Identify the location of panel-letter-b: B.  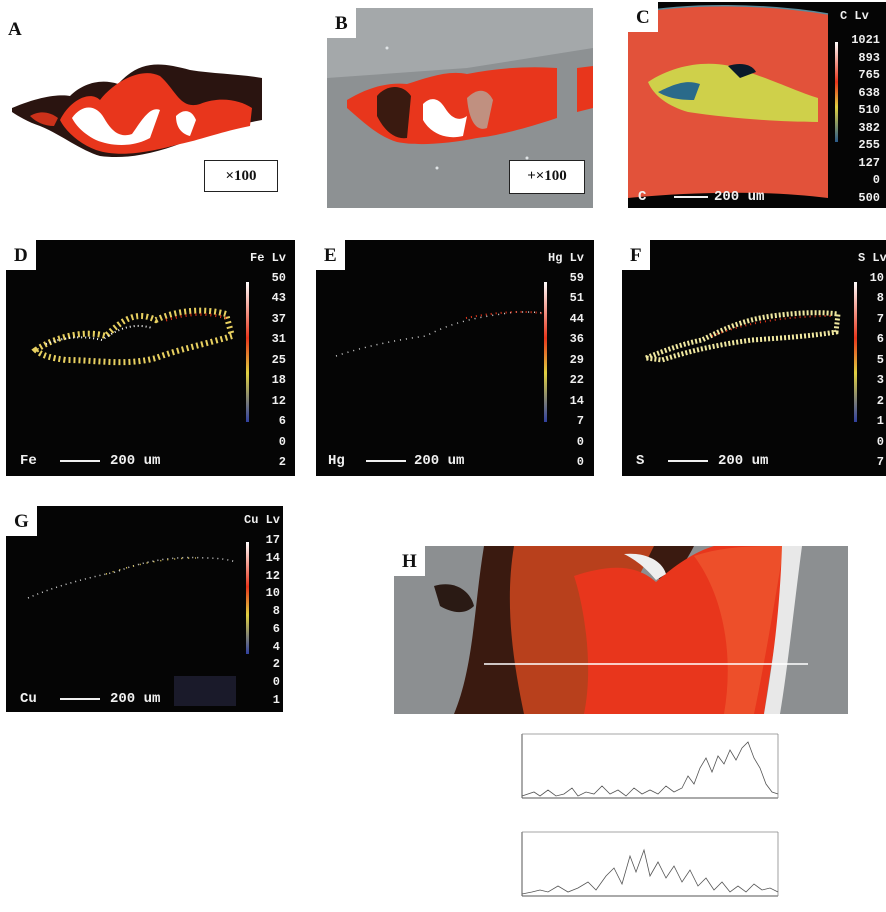
(341, 23).